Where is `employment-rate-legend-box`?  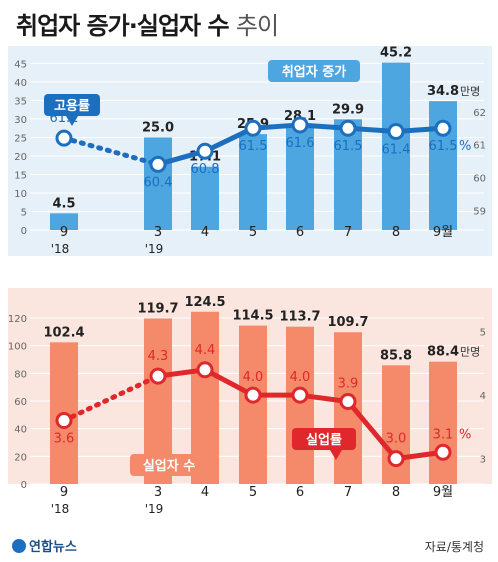
employment-rate-legend-box is located at coordinates (72, 105).